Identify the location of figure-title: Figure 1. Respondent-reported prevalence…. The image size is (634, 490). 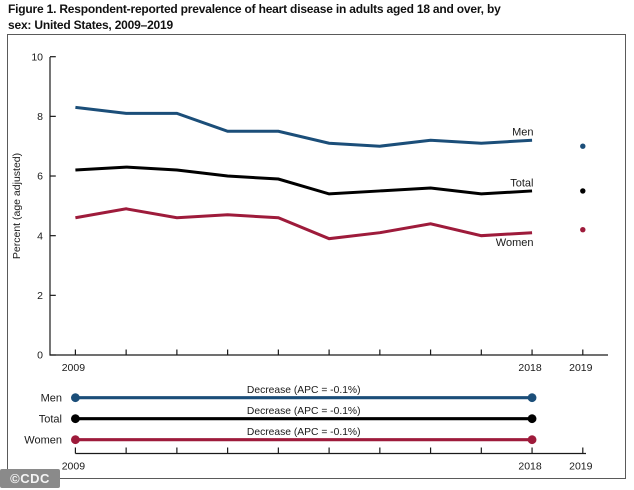
(316, 17).